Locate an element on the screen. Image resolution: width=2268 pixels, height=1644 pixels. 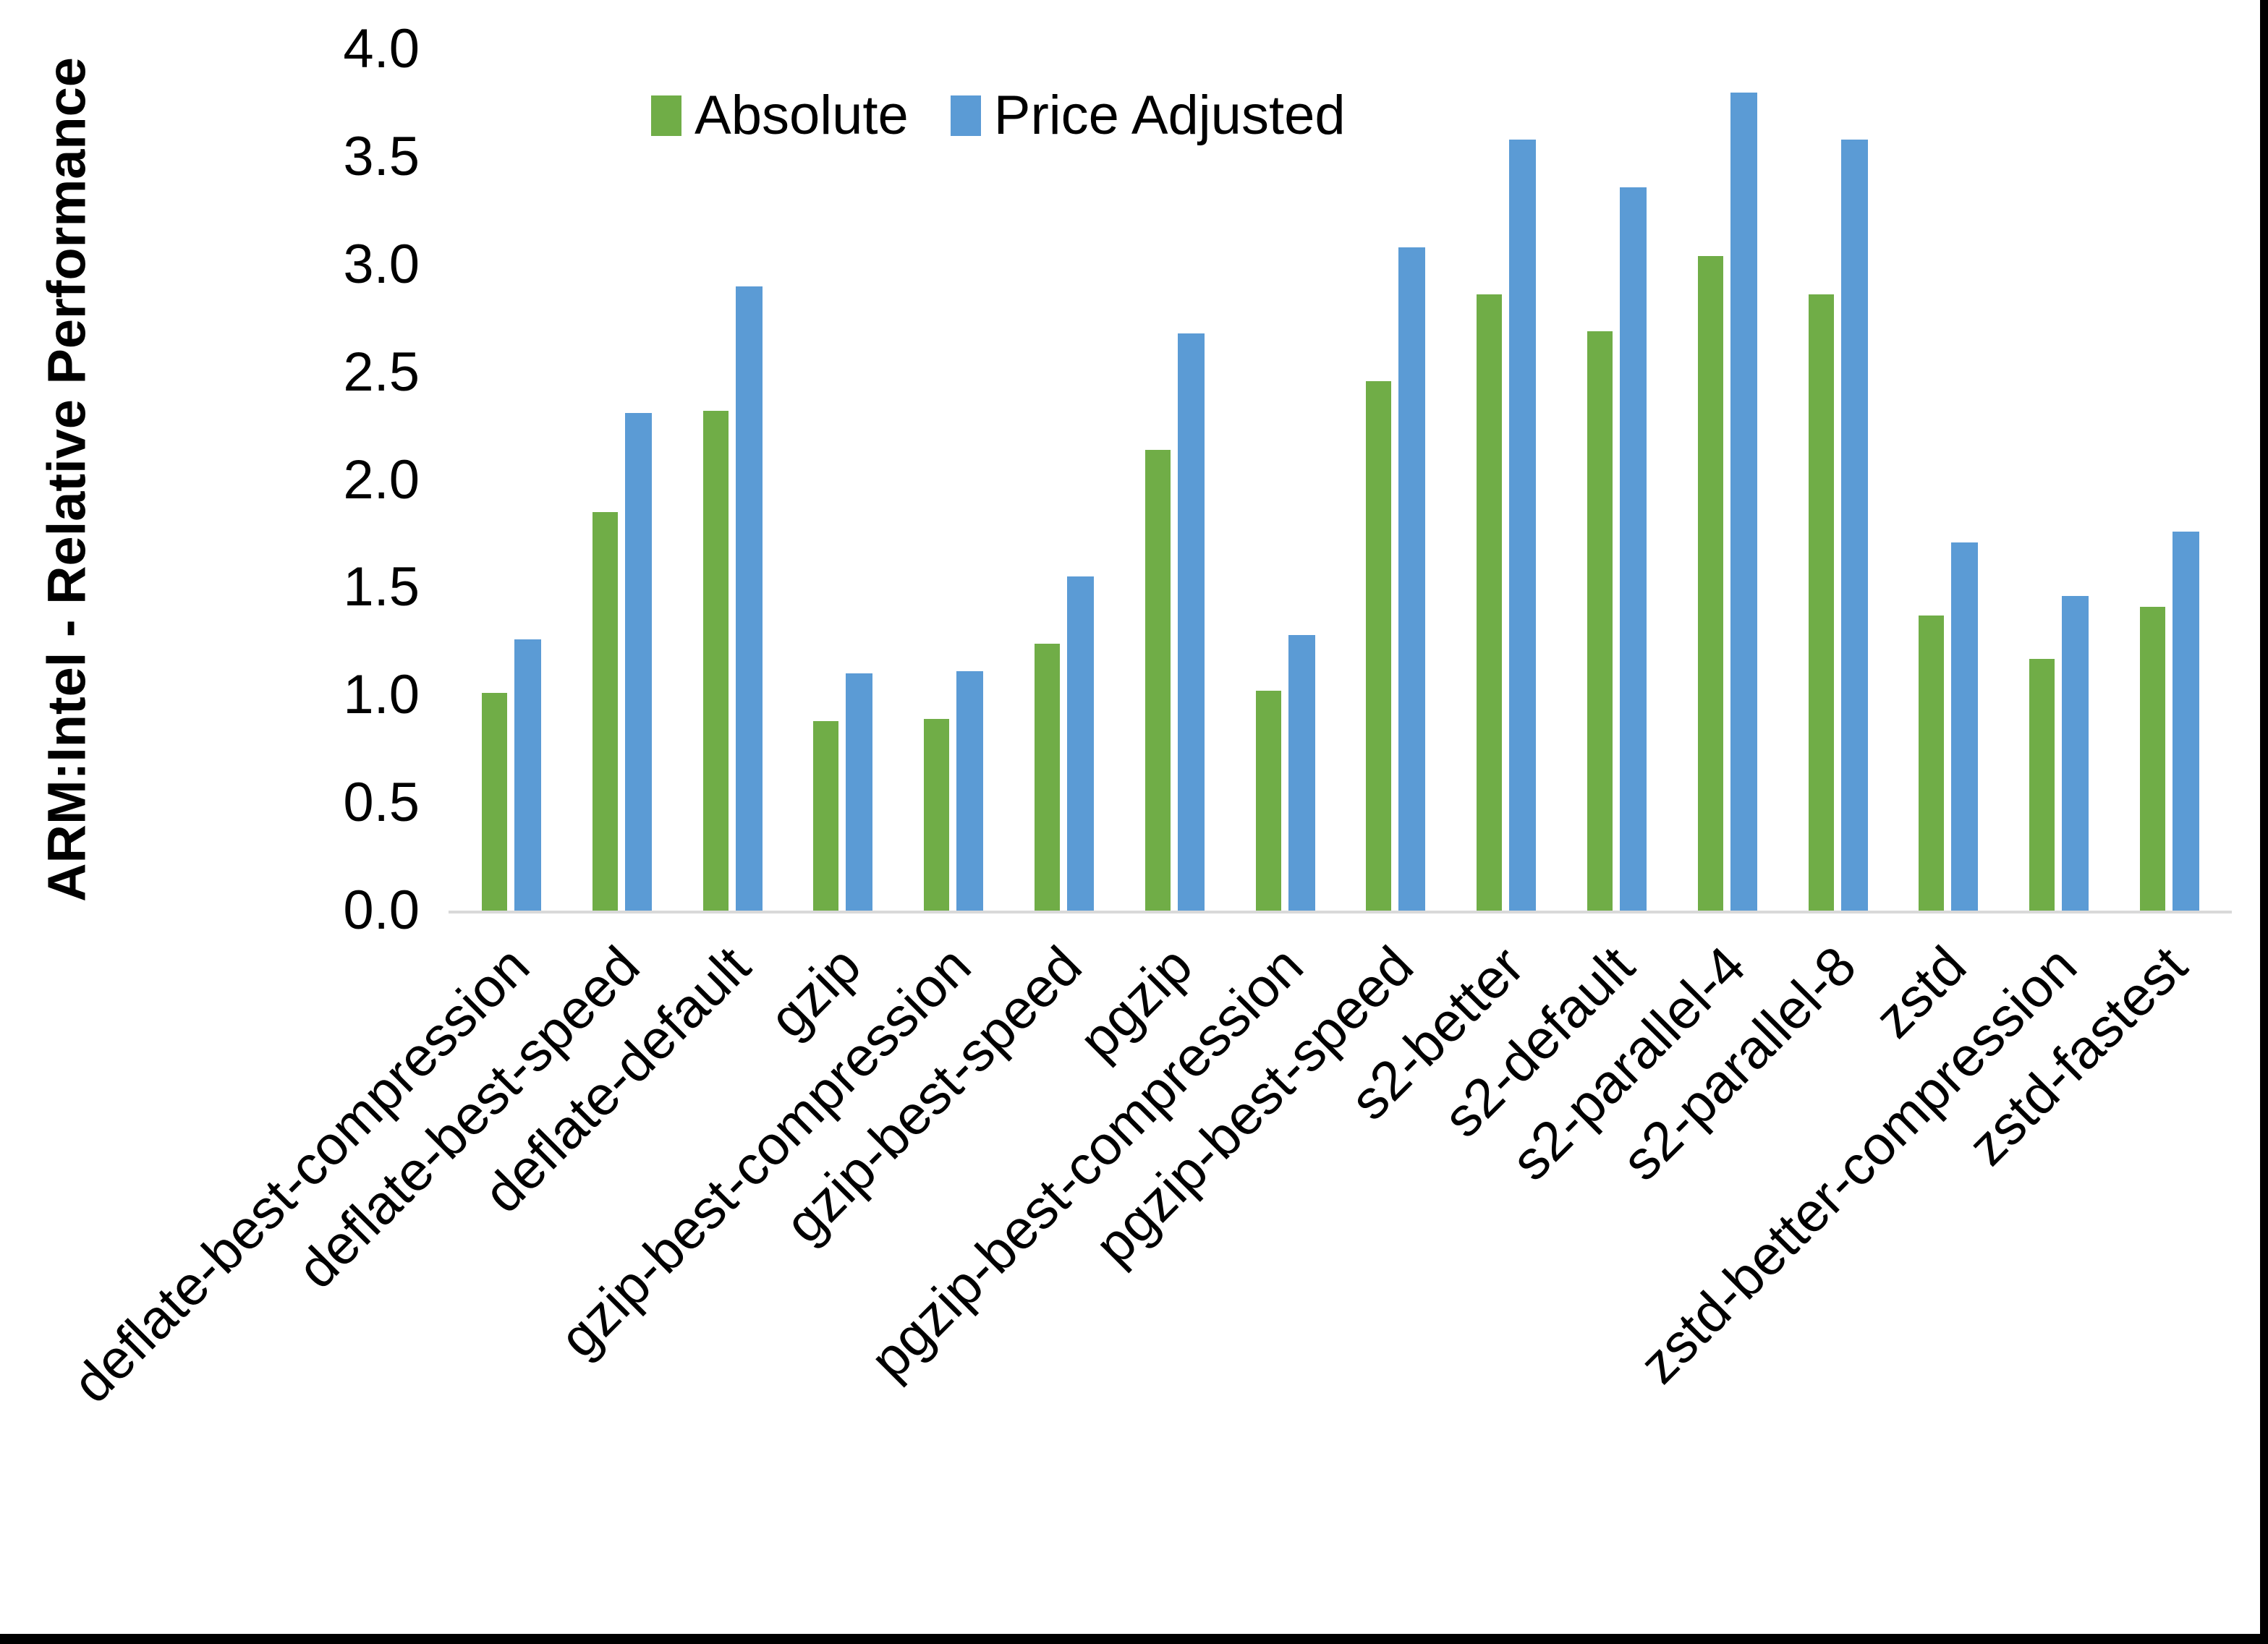
bar-absolute-deflate-best-compression is located at coordinates (494, 802).